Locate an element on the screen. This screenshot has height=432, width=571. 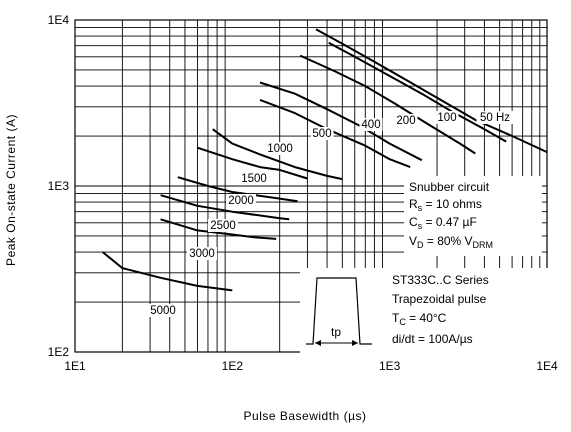
curve-label: 1500 is located at coordinates (254, 179).